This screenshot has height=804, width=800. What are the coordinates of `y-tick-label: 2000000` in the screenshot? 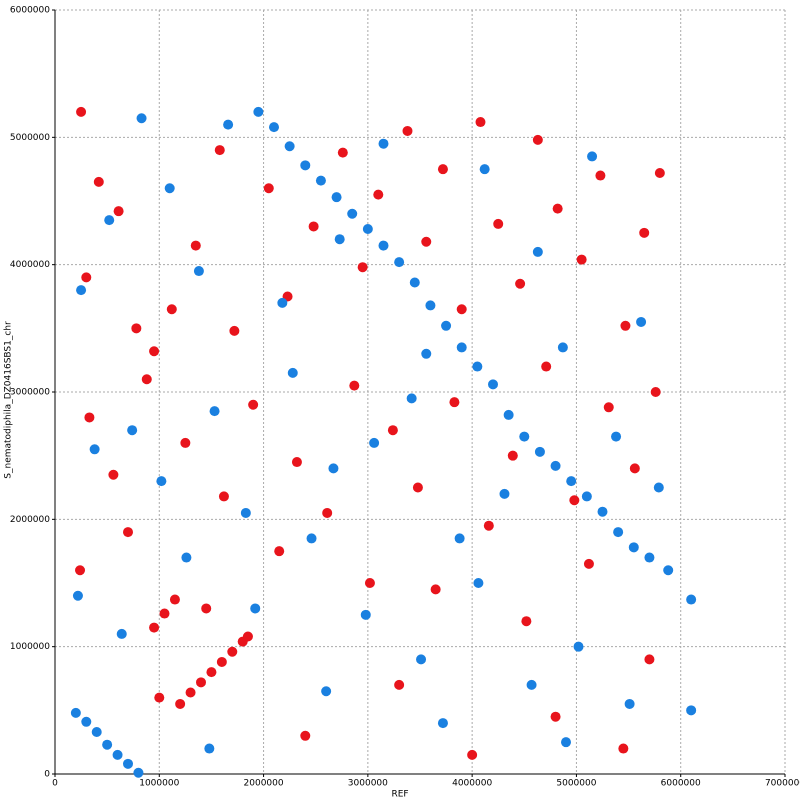 It's located at (30, 520).